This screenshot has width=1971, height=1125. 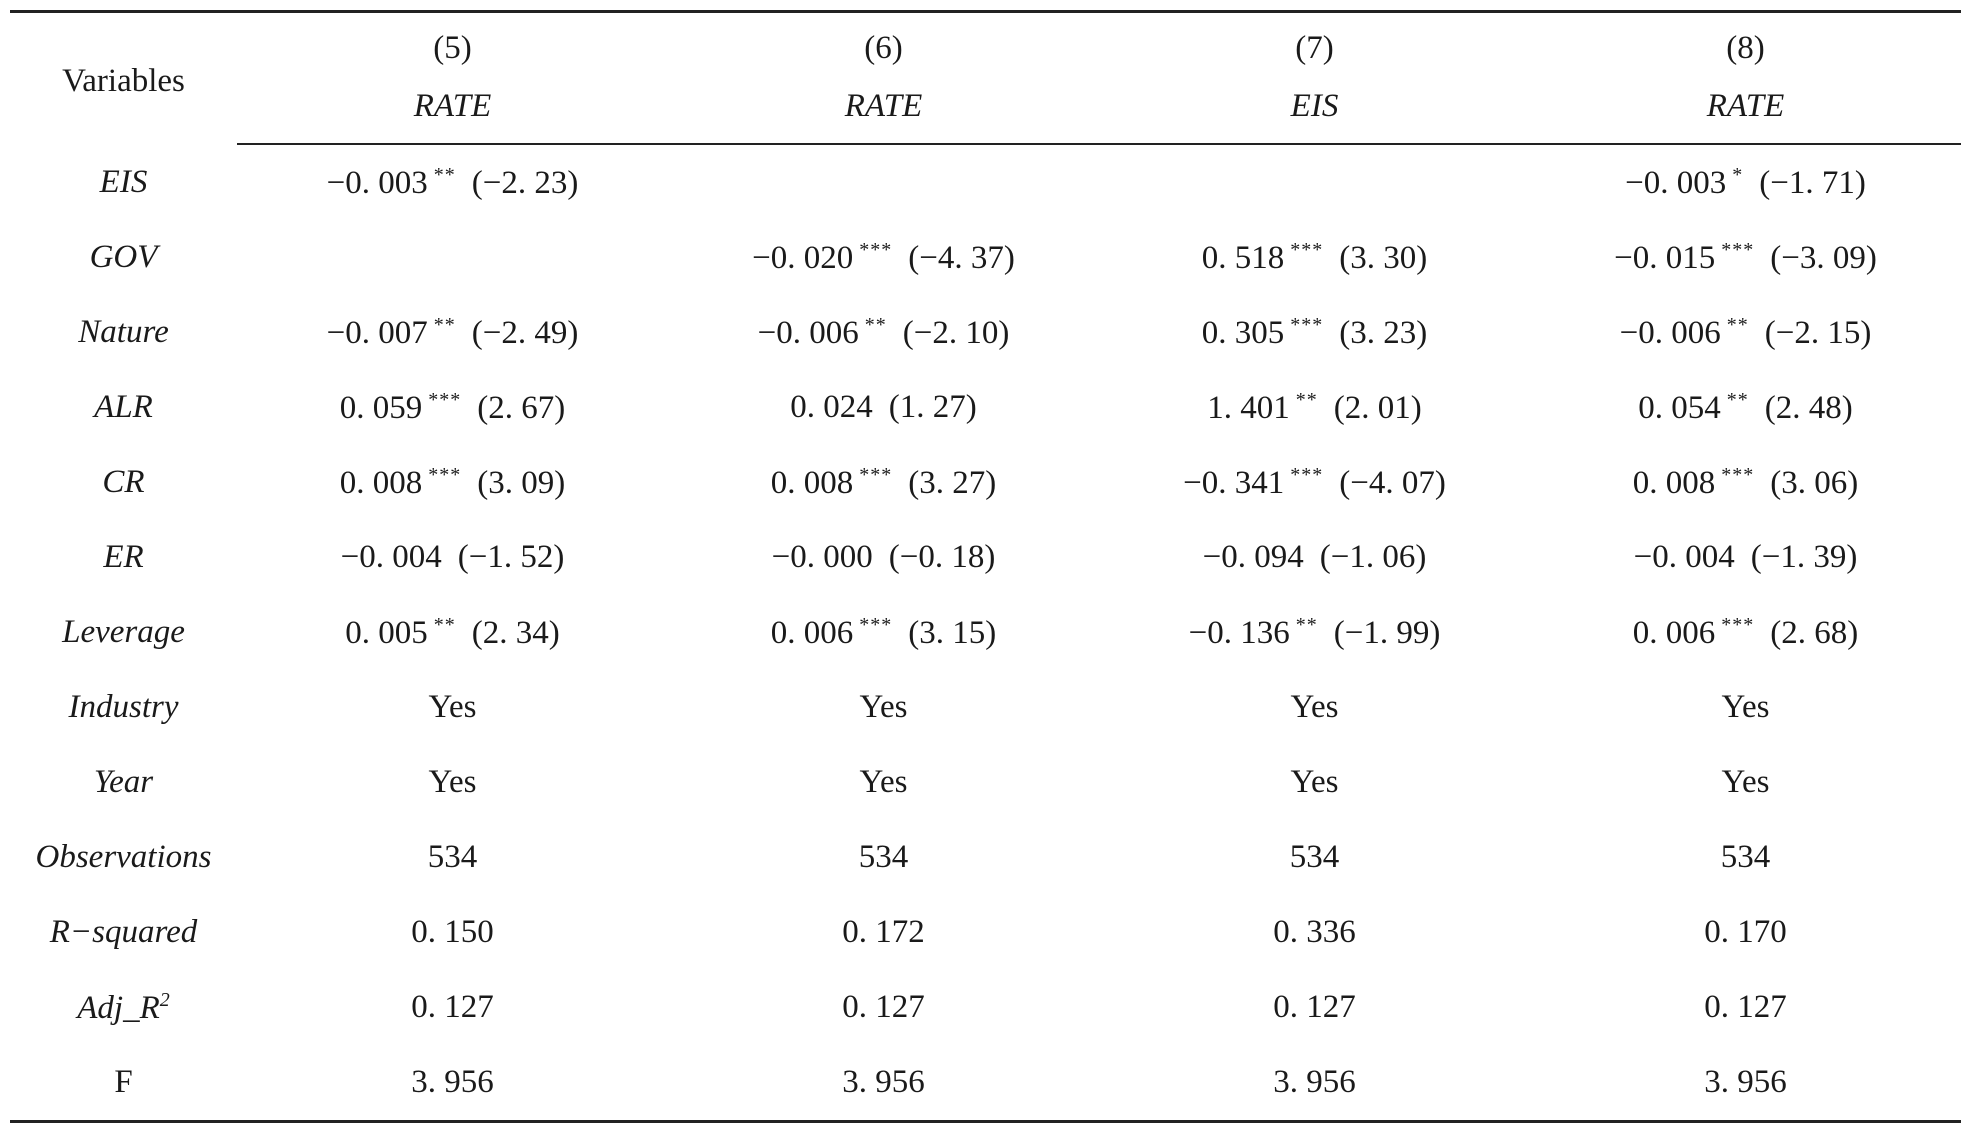 What do you see at coordinates (1234, 482) in the screenshot?
I see `coefficient-value: −0. 341` at bounding box center [1234, 482].